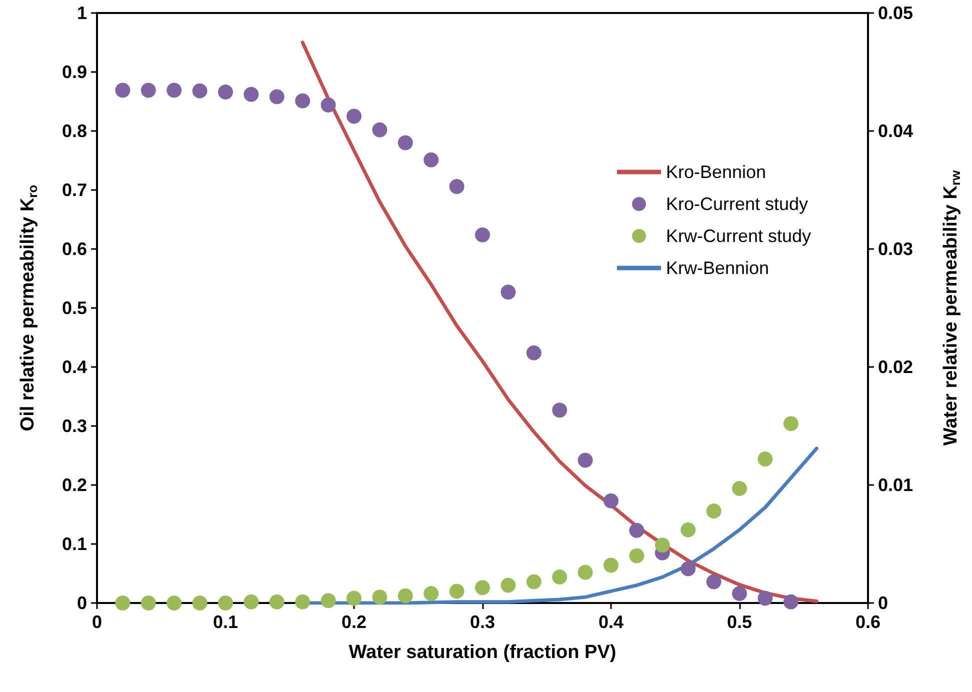 This screenshot has height=692, width=972. Describe the element at coordinates (739, 236) in the screenshot. I see `legend-label: Krw-Current study` at that location.